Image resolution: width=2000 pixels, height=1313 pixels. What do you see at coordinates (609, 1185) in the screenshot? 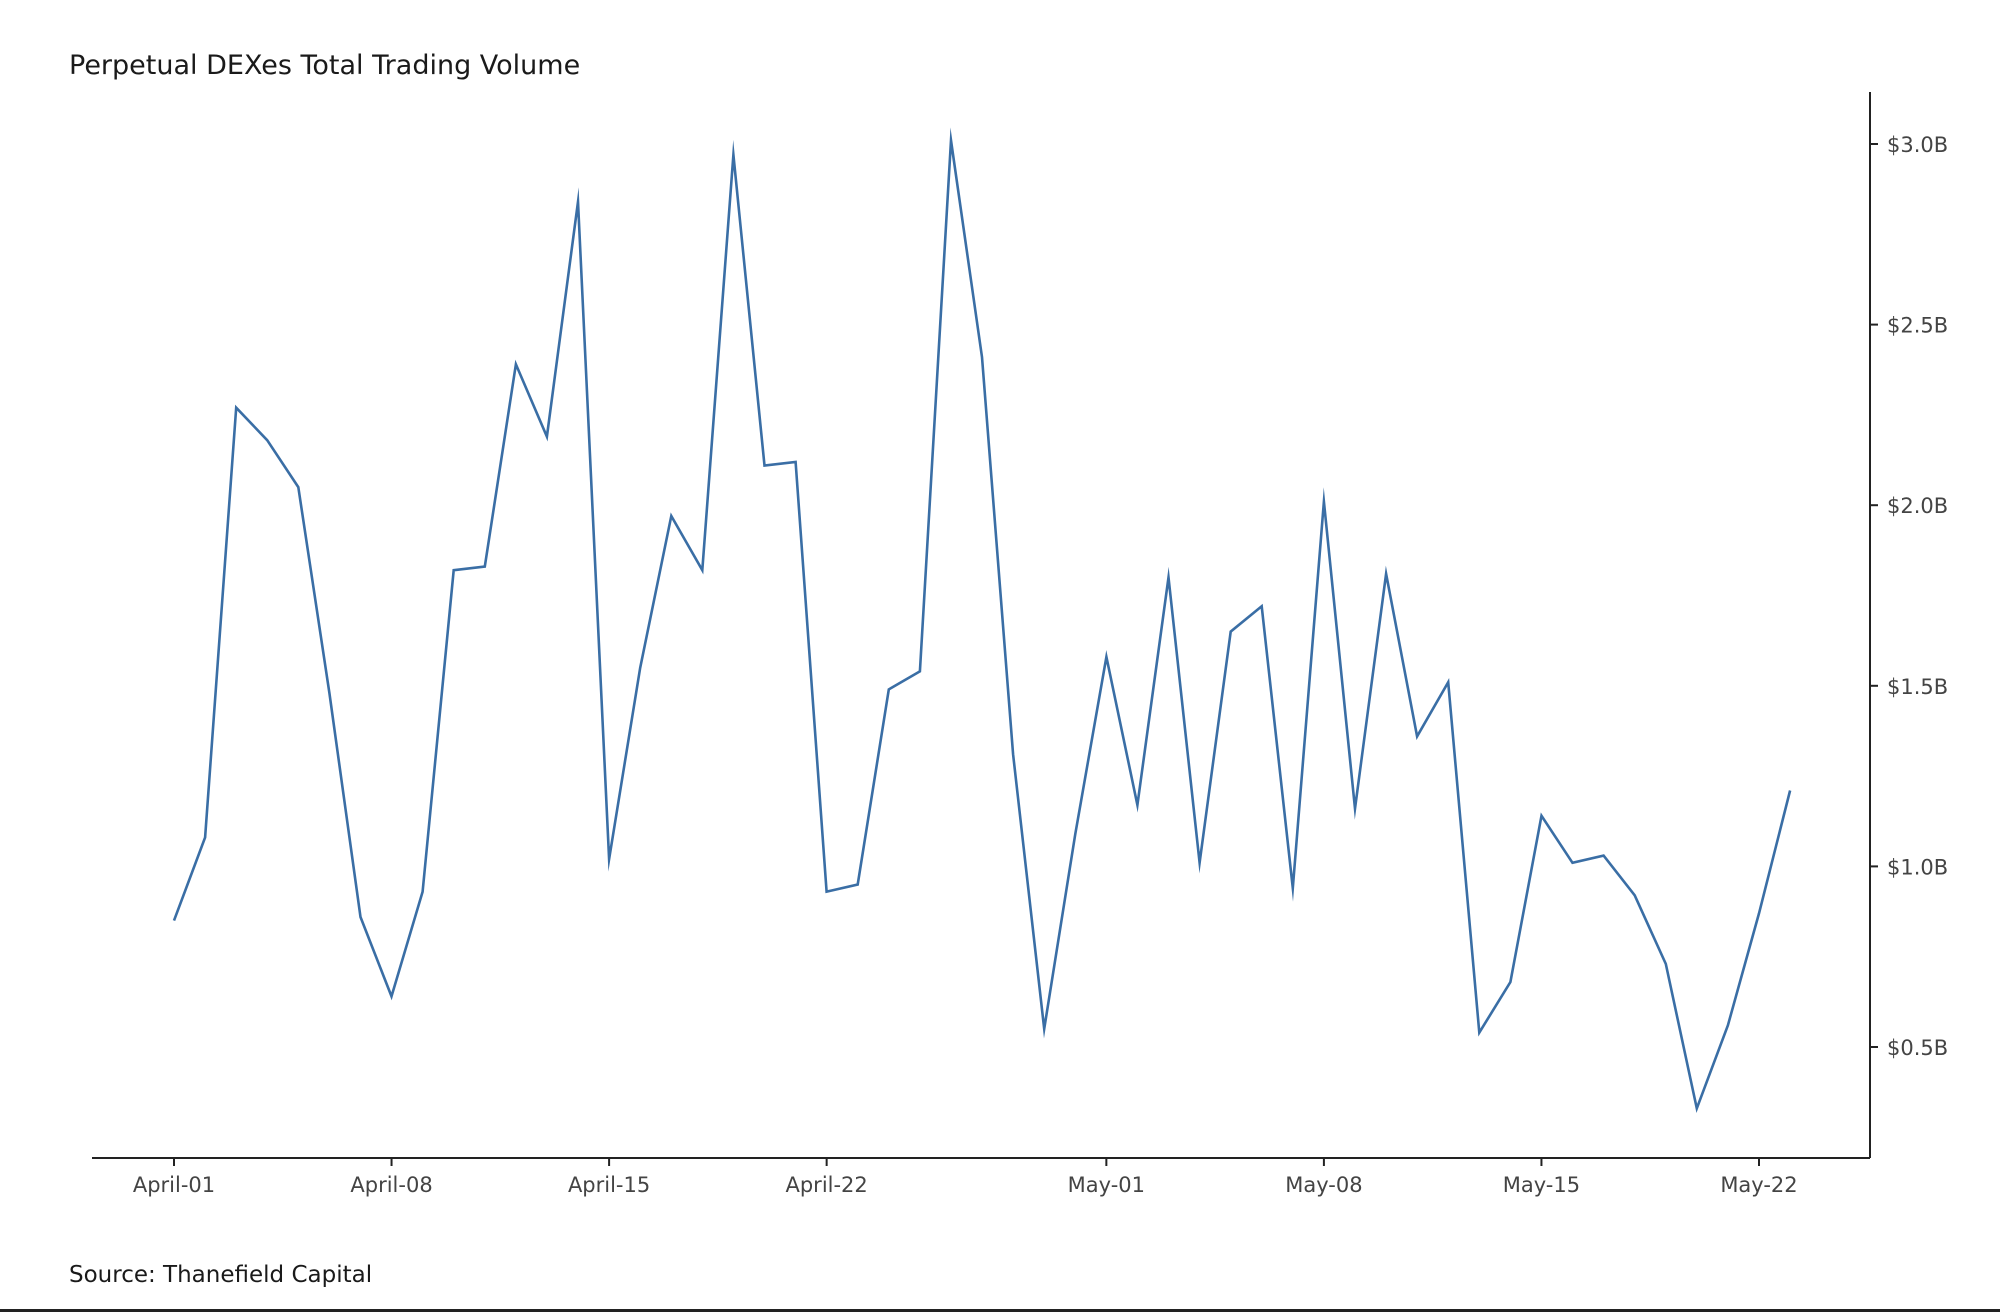
I see `x-tick-label: April-15` at bounding box center [609, 1185].